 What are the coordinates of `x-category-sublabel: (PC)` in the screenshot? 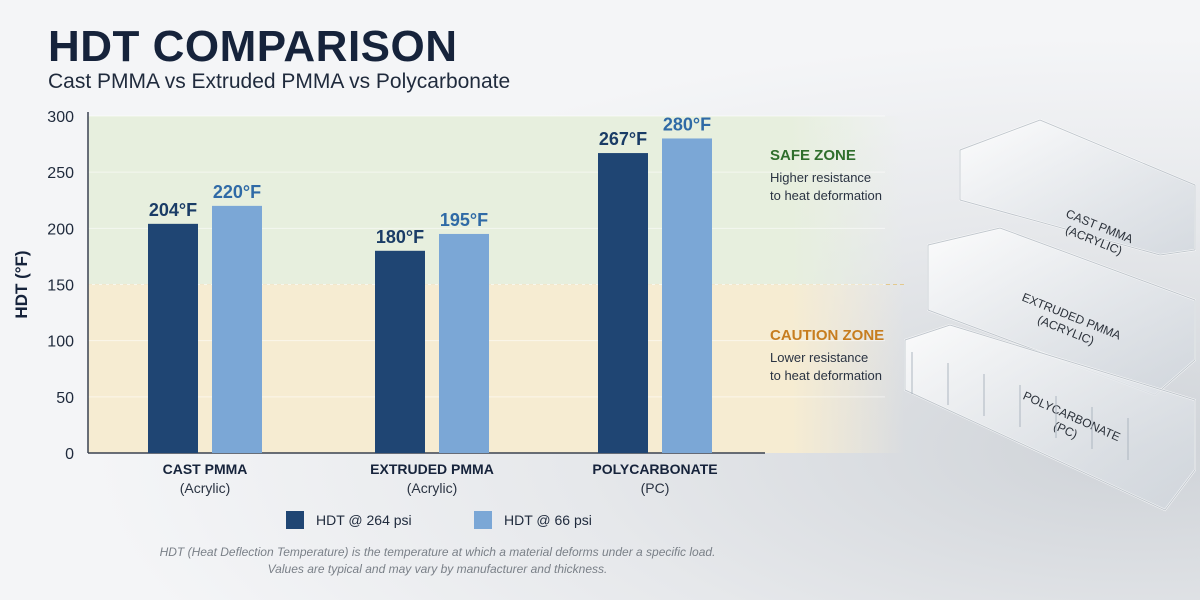 It's located at (655, 488).